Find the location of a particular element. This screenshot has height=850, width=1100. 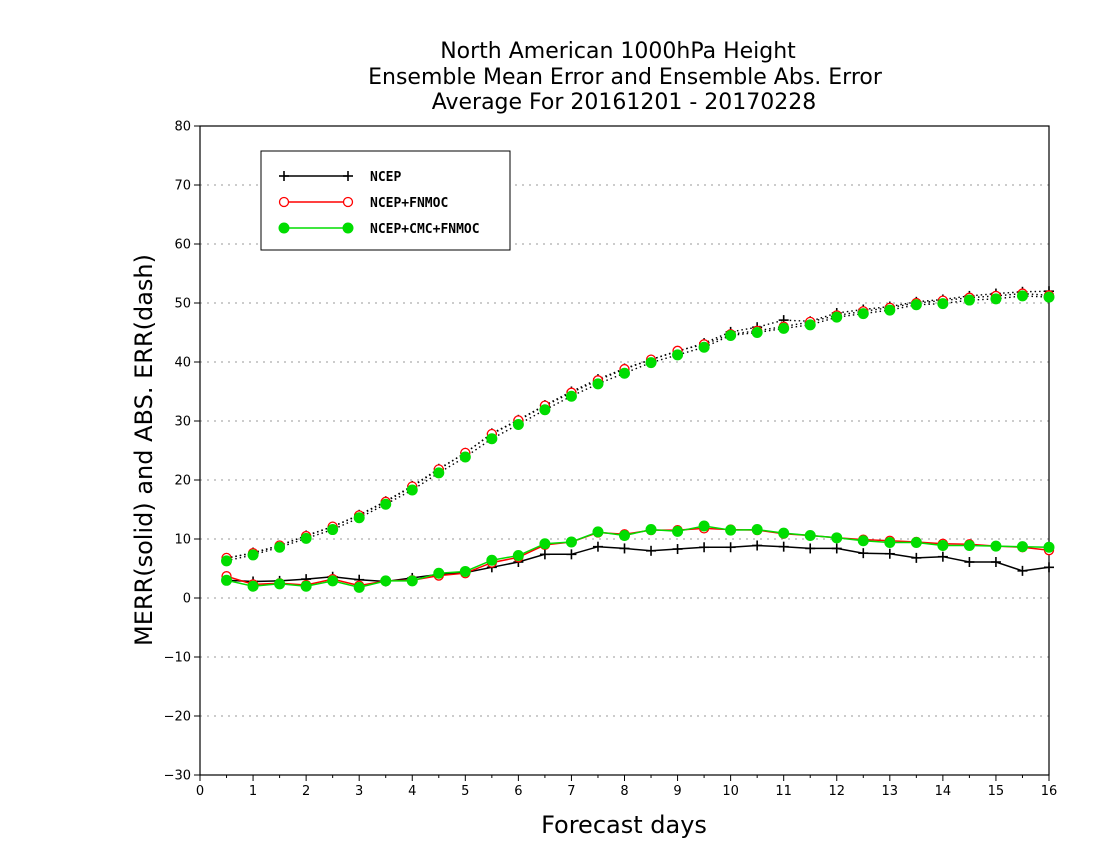

y-tick-label: 0 is located at coordinates (187, 599).